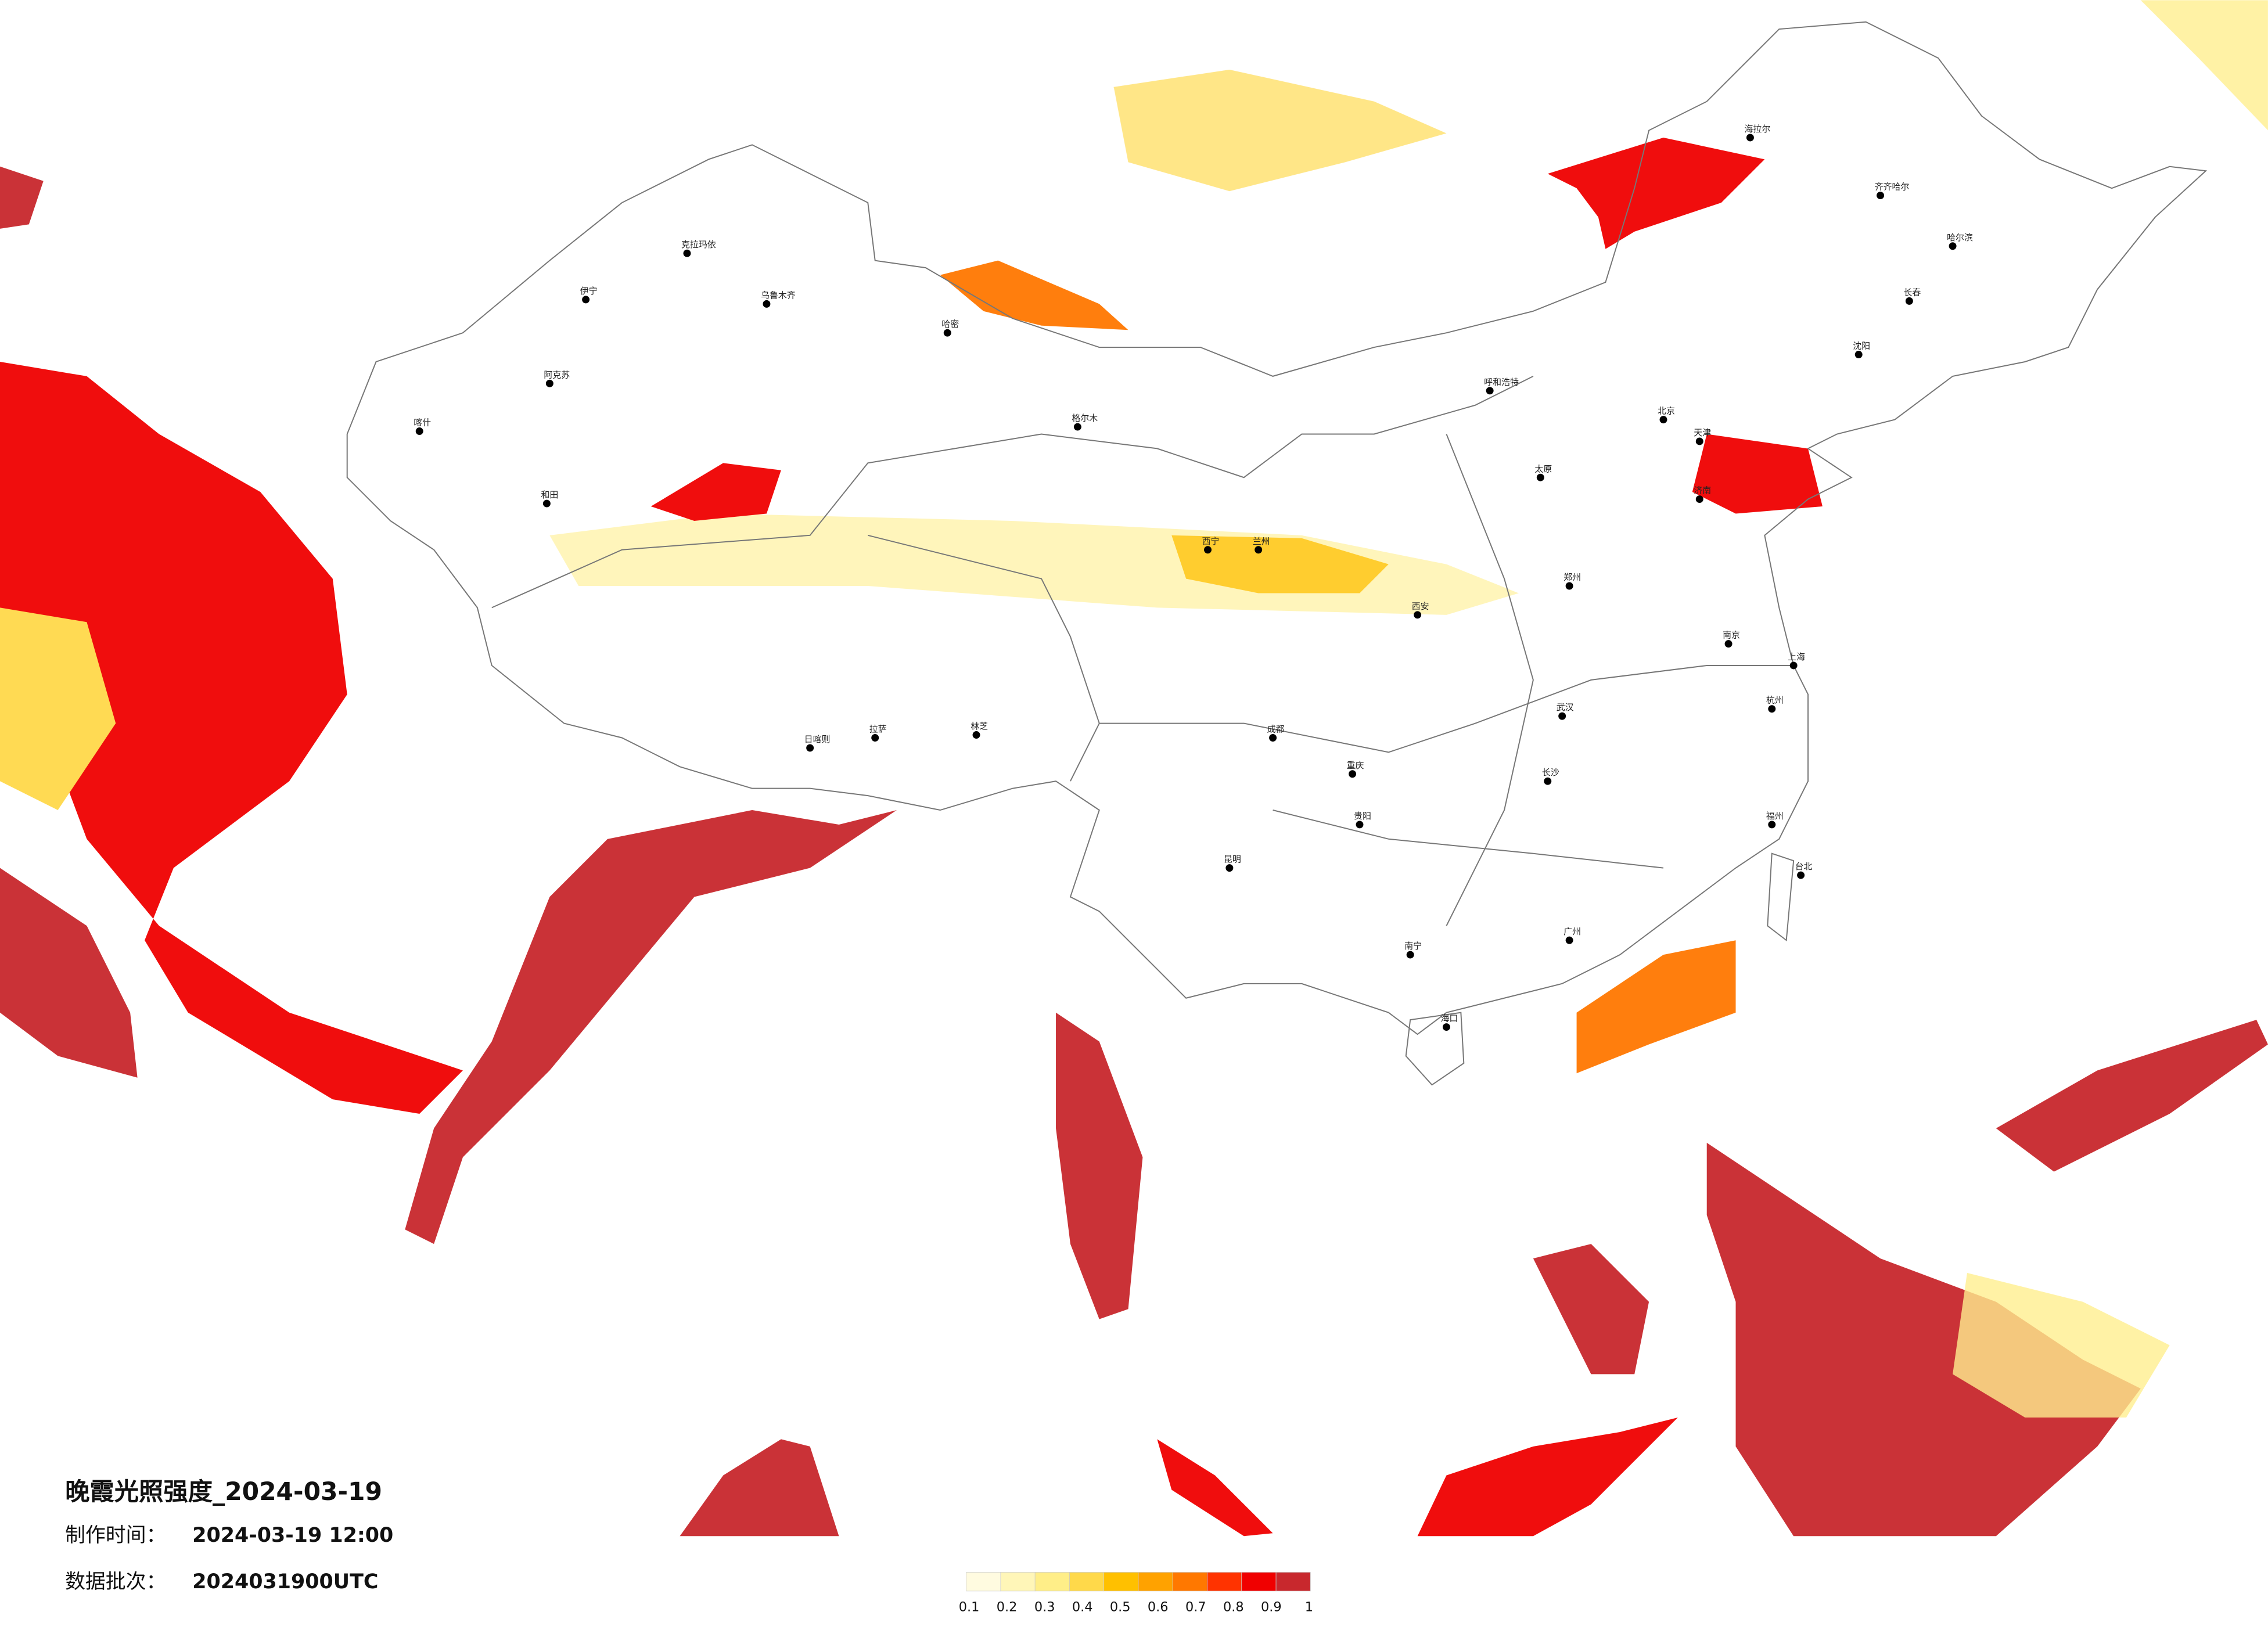 This screenshot has width=2268, height=1626. Describe the element at coordinates (557, 374) in the screenshot. I see `city-label: 阿克苏` at that location.